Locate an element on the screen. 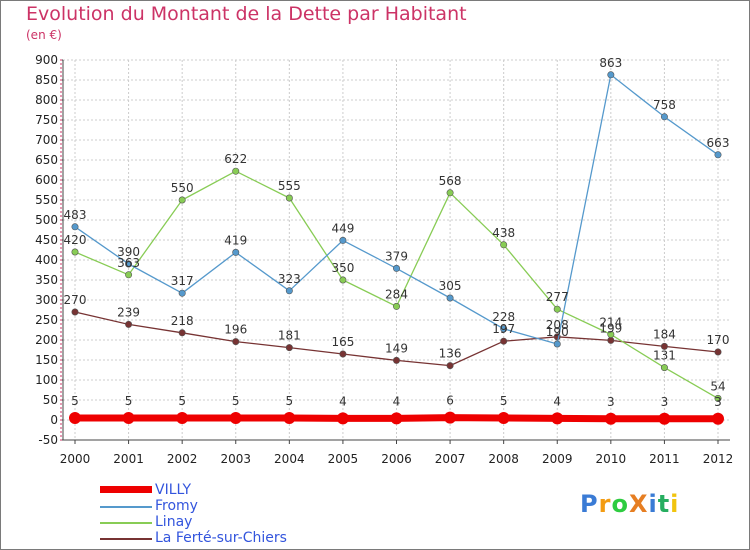  data-label: 379 is located at coordinates (396, 256).